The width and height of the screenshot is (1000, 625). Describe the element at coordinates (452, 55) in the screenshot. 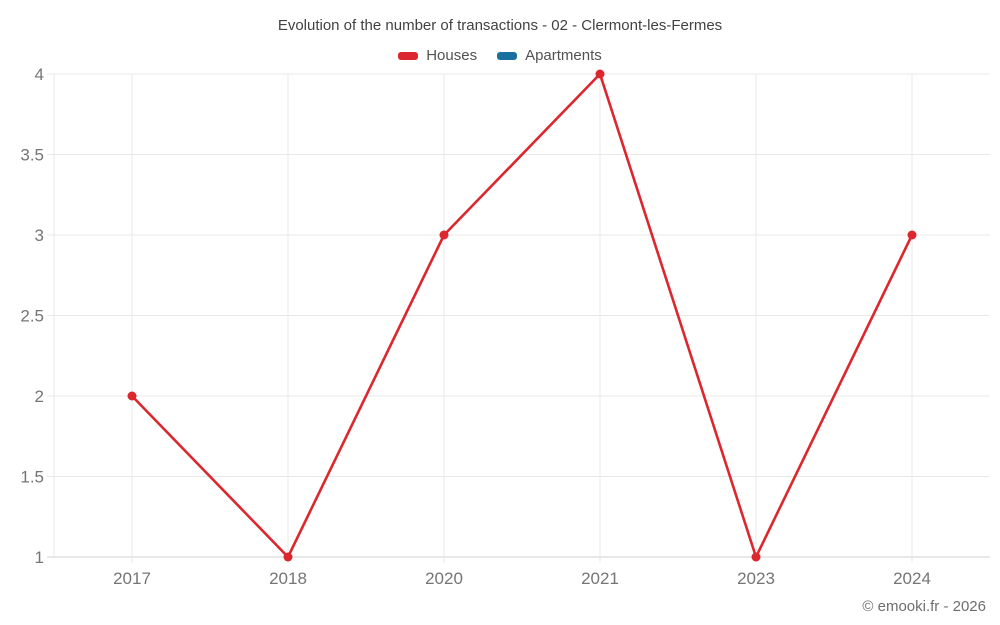

I see `houses-legend-label: Houses` at that location.